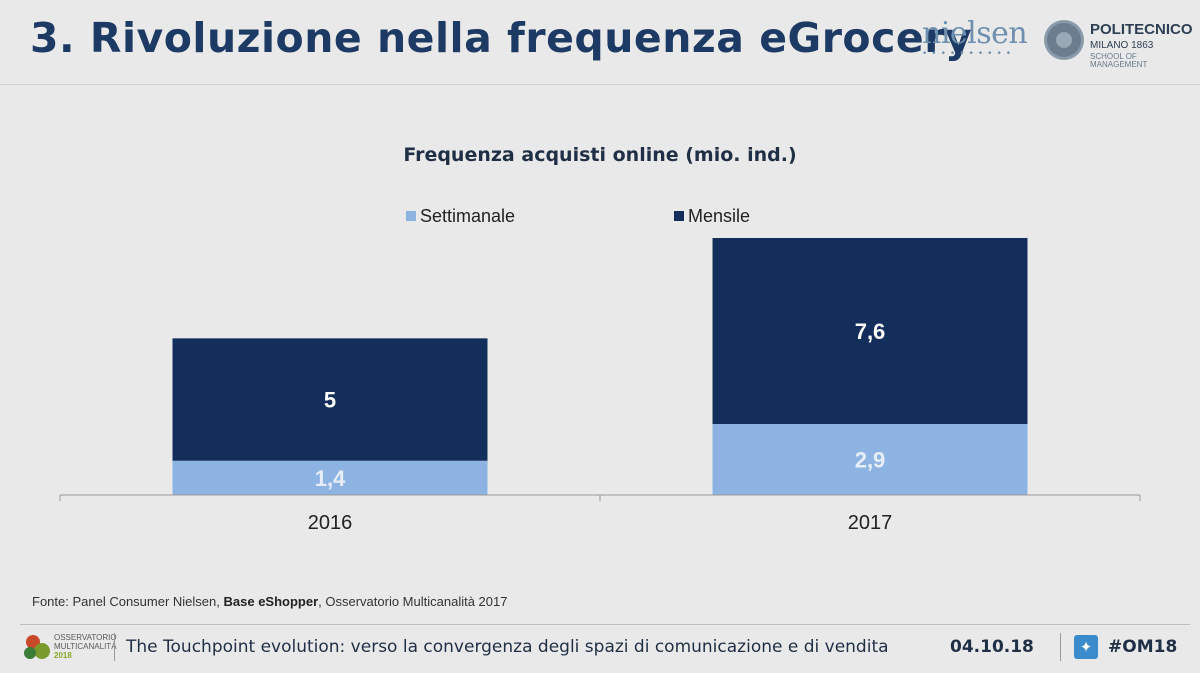  I want to click on data-label-mensile-2016: 5, so click(330, 400).